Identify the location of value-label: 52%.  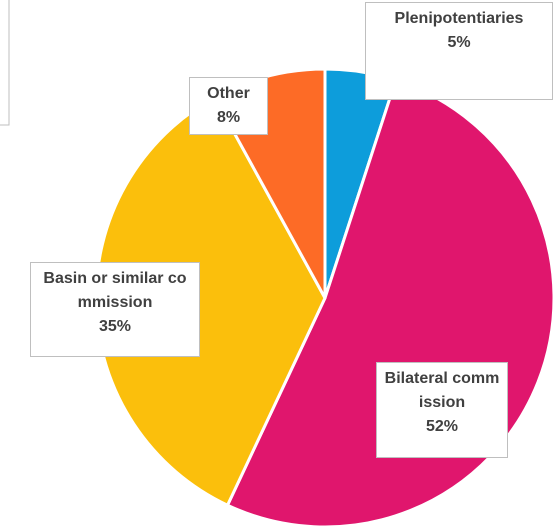
(442, 426).